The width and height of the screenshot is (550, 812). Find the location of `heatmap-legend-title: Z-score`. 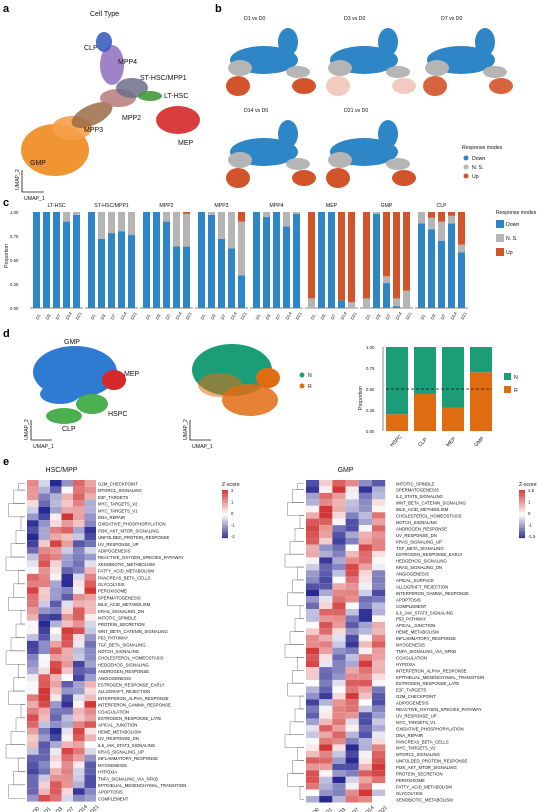

heatmap-legend-title: Z-score is located at coordinates (528, 485).